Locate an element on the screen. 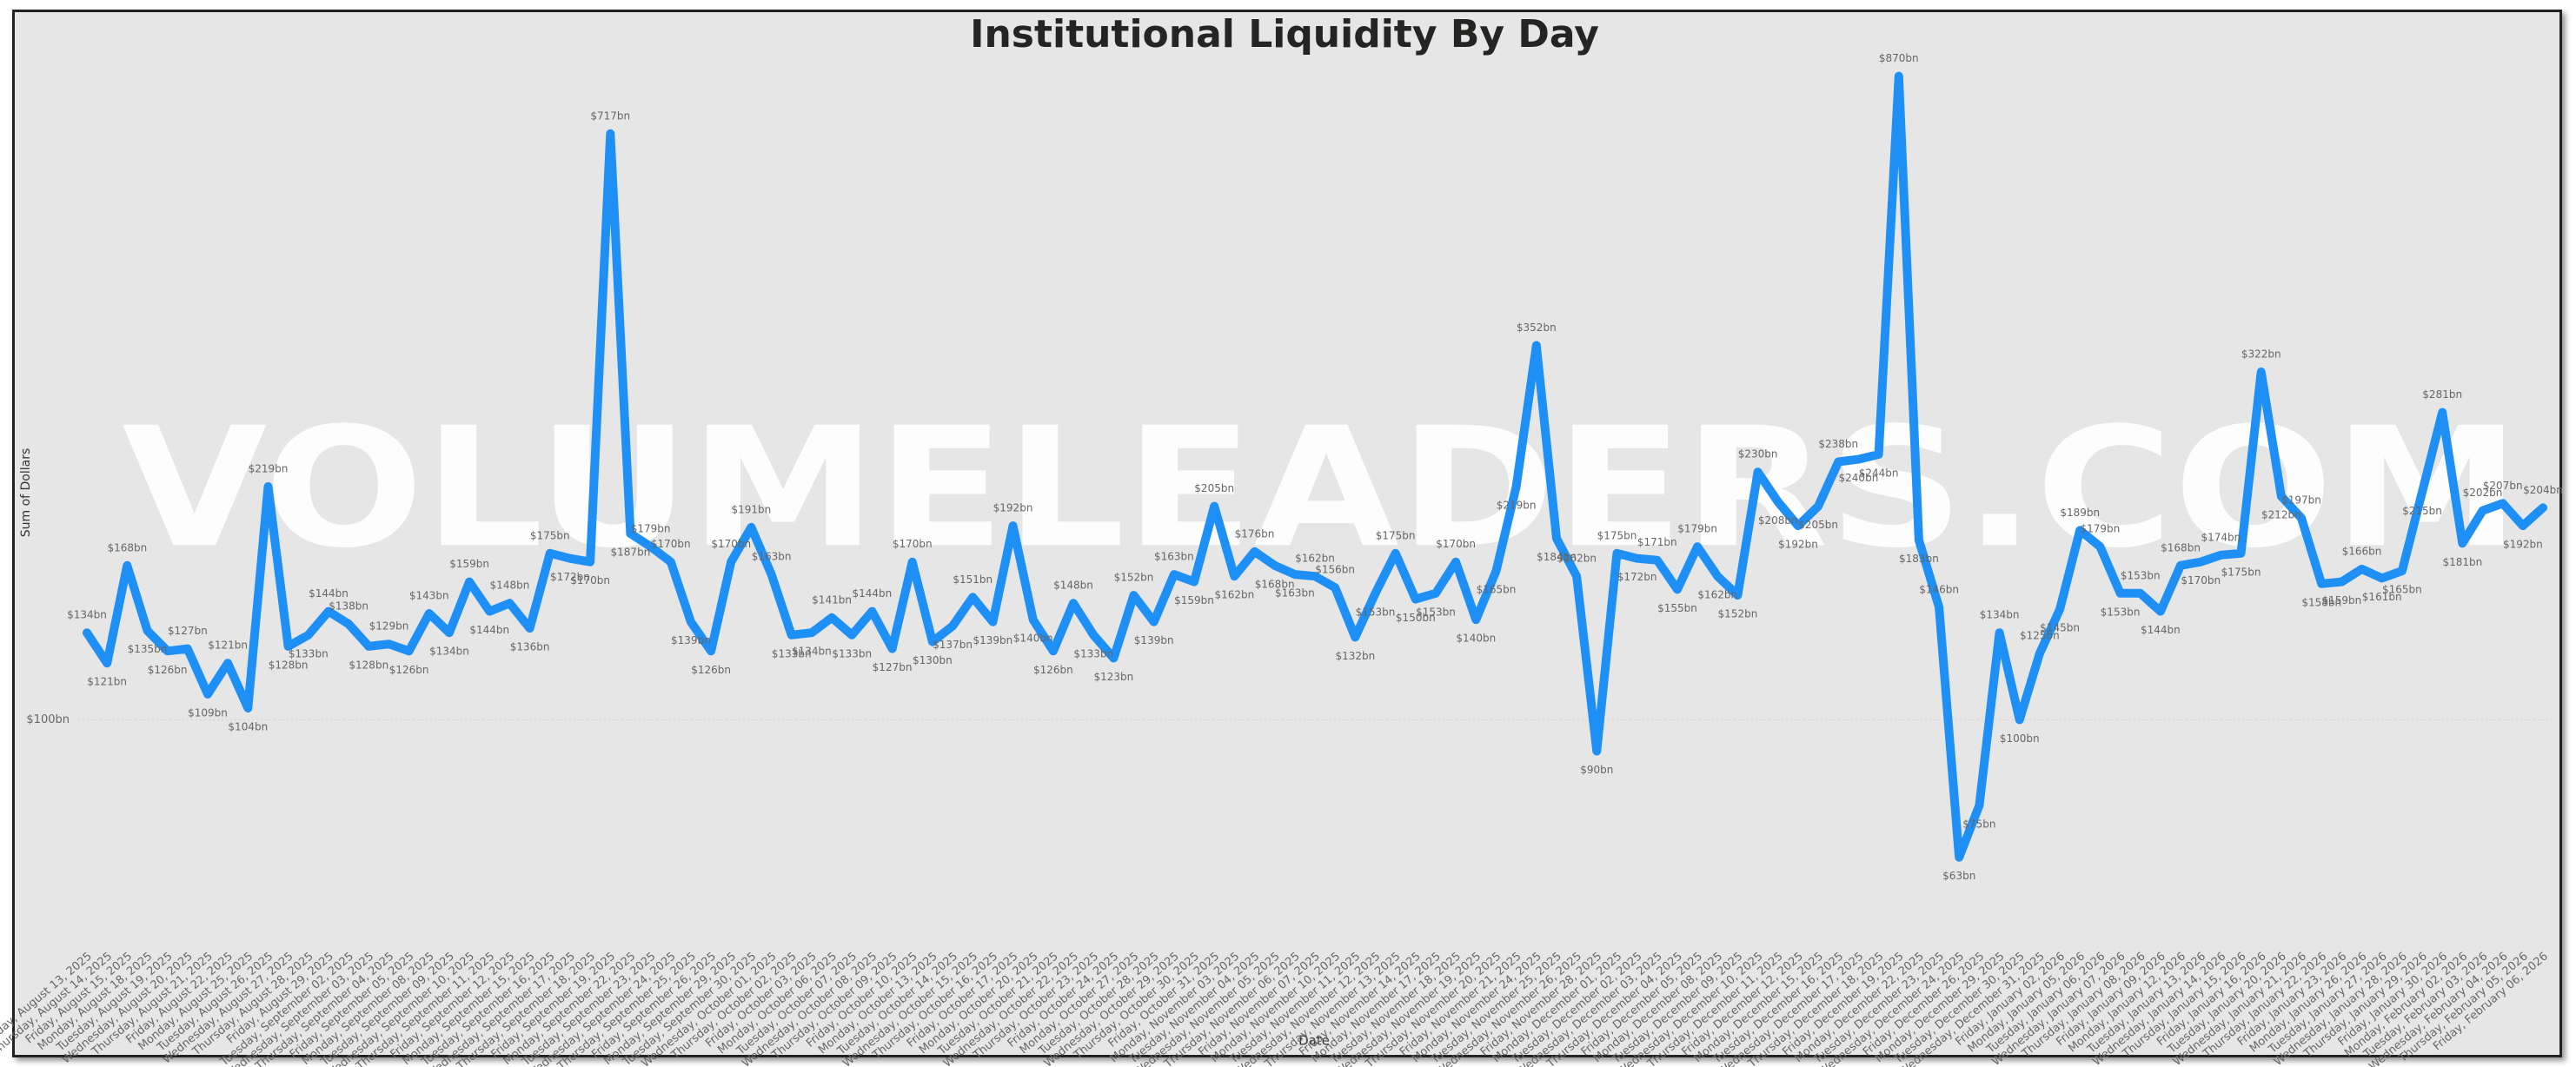 Image resolution: width=2576 pixels, height=1067 pixels. data-label: $202bn is located at coordinates (2483, 493).